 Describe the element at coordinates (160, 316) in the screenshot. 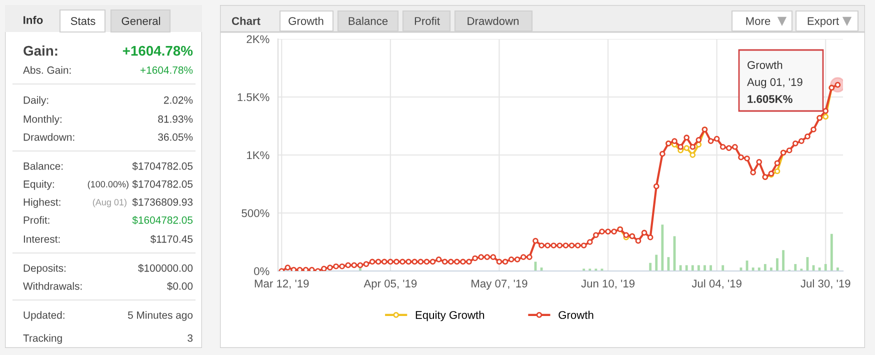

I see `text: 5 Minutes ago` at that location.